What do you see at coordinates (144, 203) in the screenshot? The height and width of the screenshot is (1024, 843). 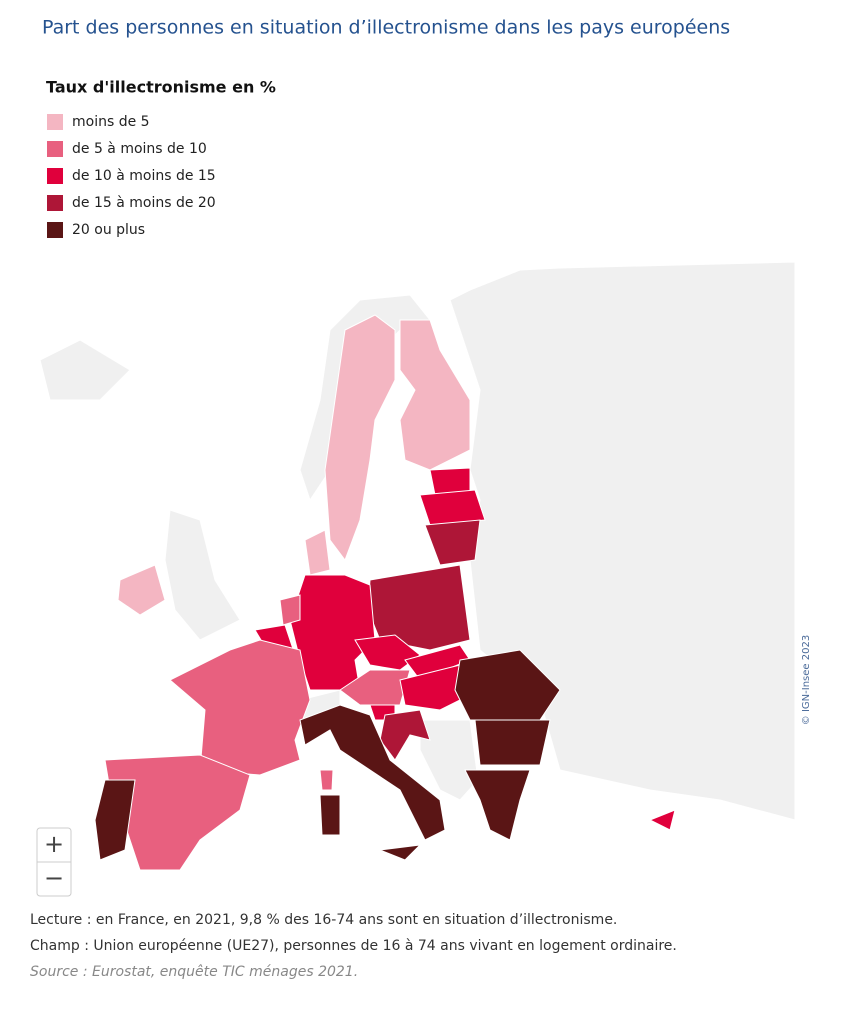 I see `legend-label: de 15 à moins de 20` at bounding box center [144, 203].